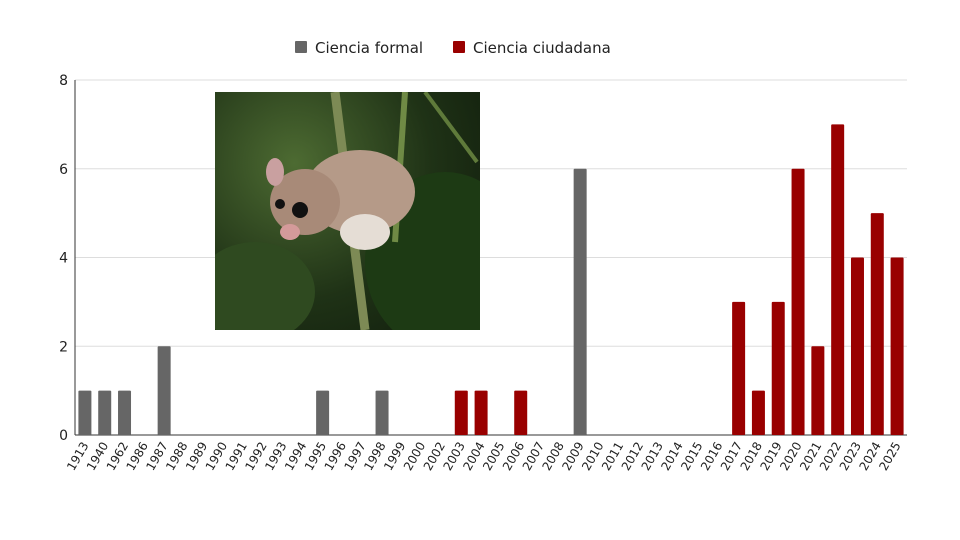 The width and height of the screenshot is (960, 540). What do you see at coordinates (164, 390) in the screenshot?
I see `bar-1987` at bounding box center [164, 390].